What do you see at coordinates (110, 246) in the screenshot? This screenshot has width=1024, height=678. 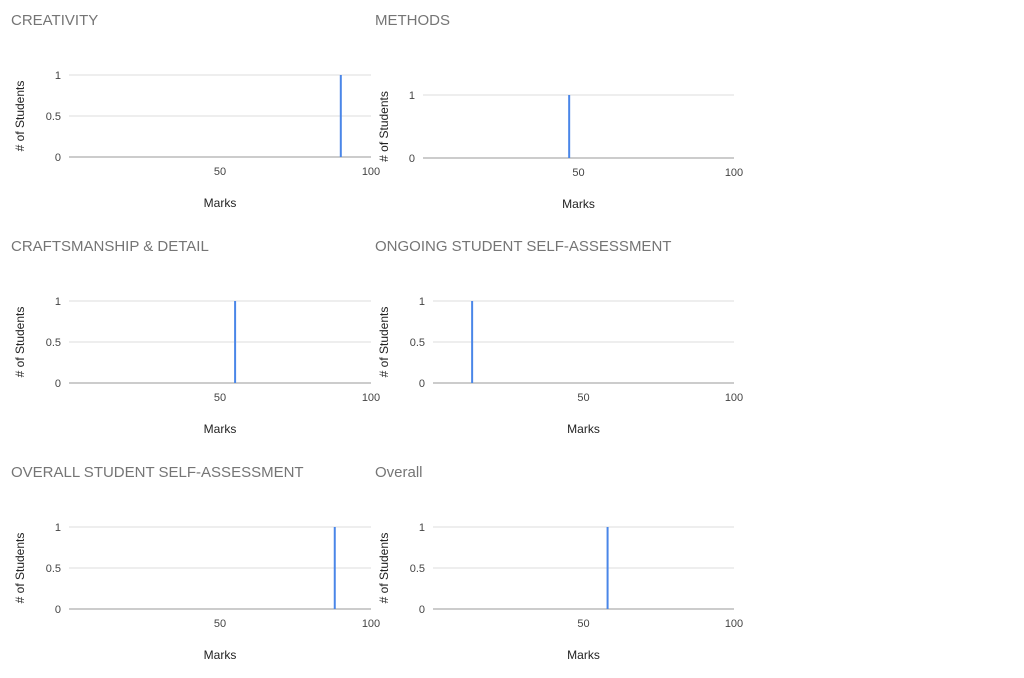 I see `chart-title: CRAFTSMANSHIP & DETAIL` at bounding box center [110, 246].